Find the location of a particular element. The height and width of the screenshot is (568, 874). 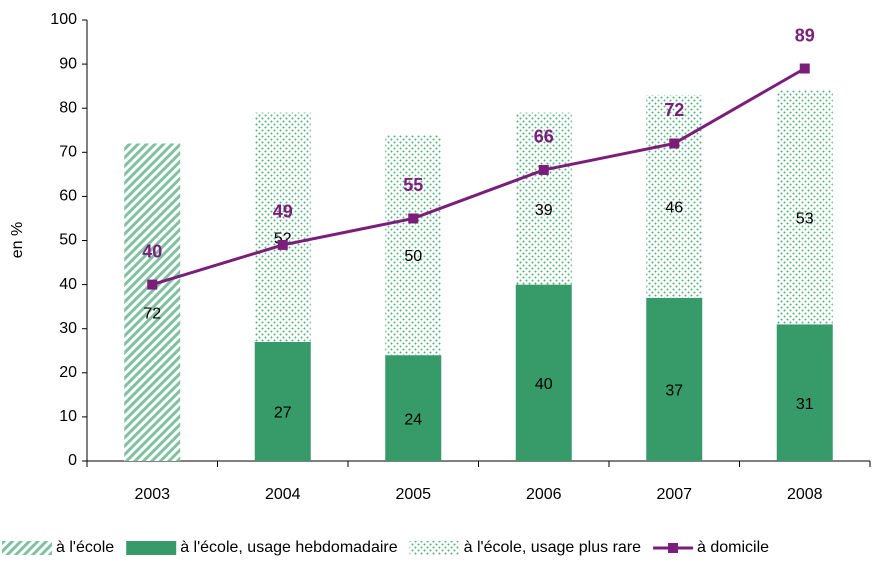

y-tick-label: 70 is located at coordinates (68, 152).